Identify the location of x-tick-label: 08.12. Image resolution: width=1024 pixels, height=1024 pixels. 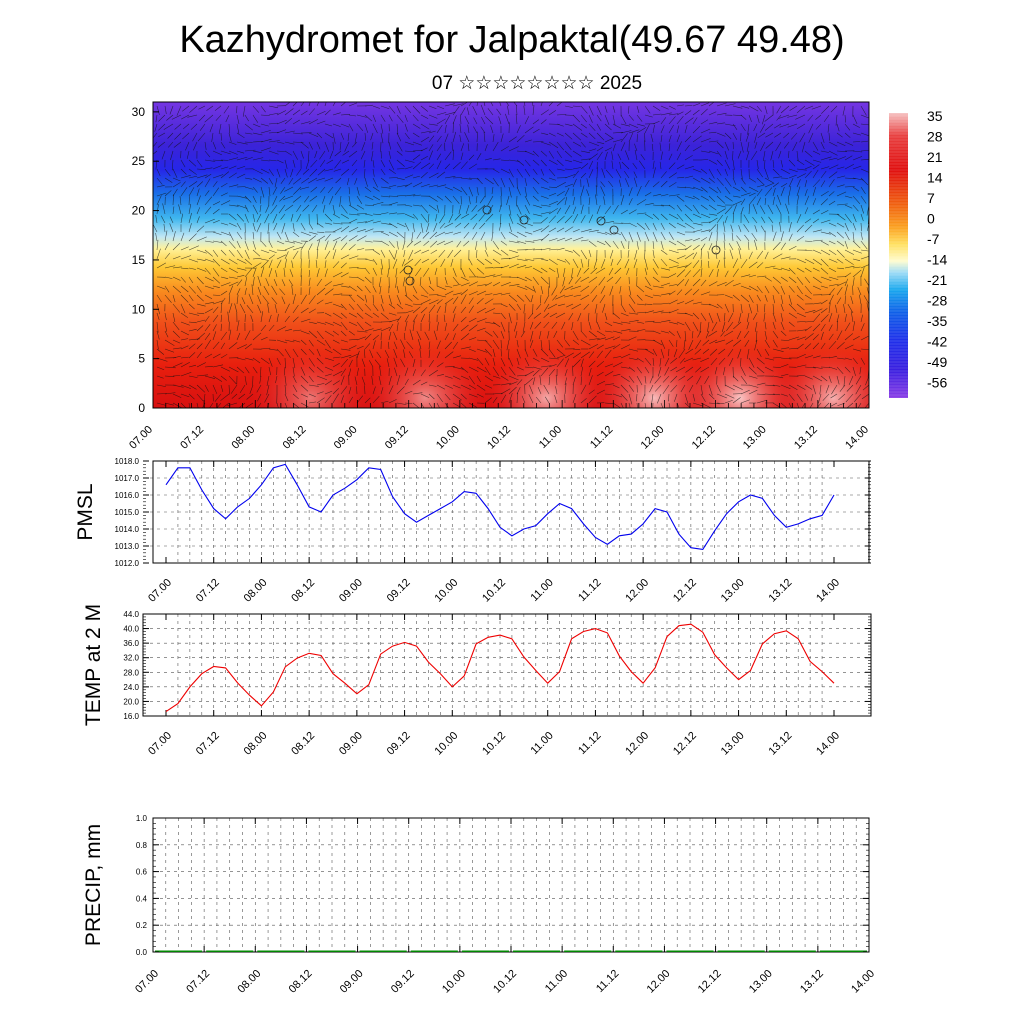
(301, 982).